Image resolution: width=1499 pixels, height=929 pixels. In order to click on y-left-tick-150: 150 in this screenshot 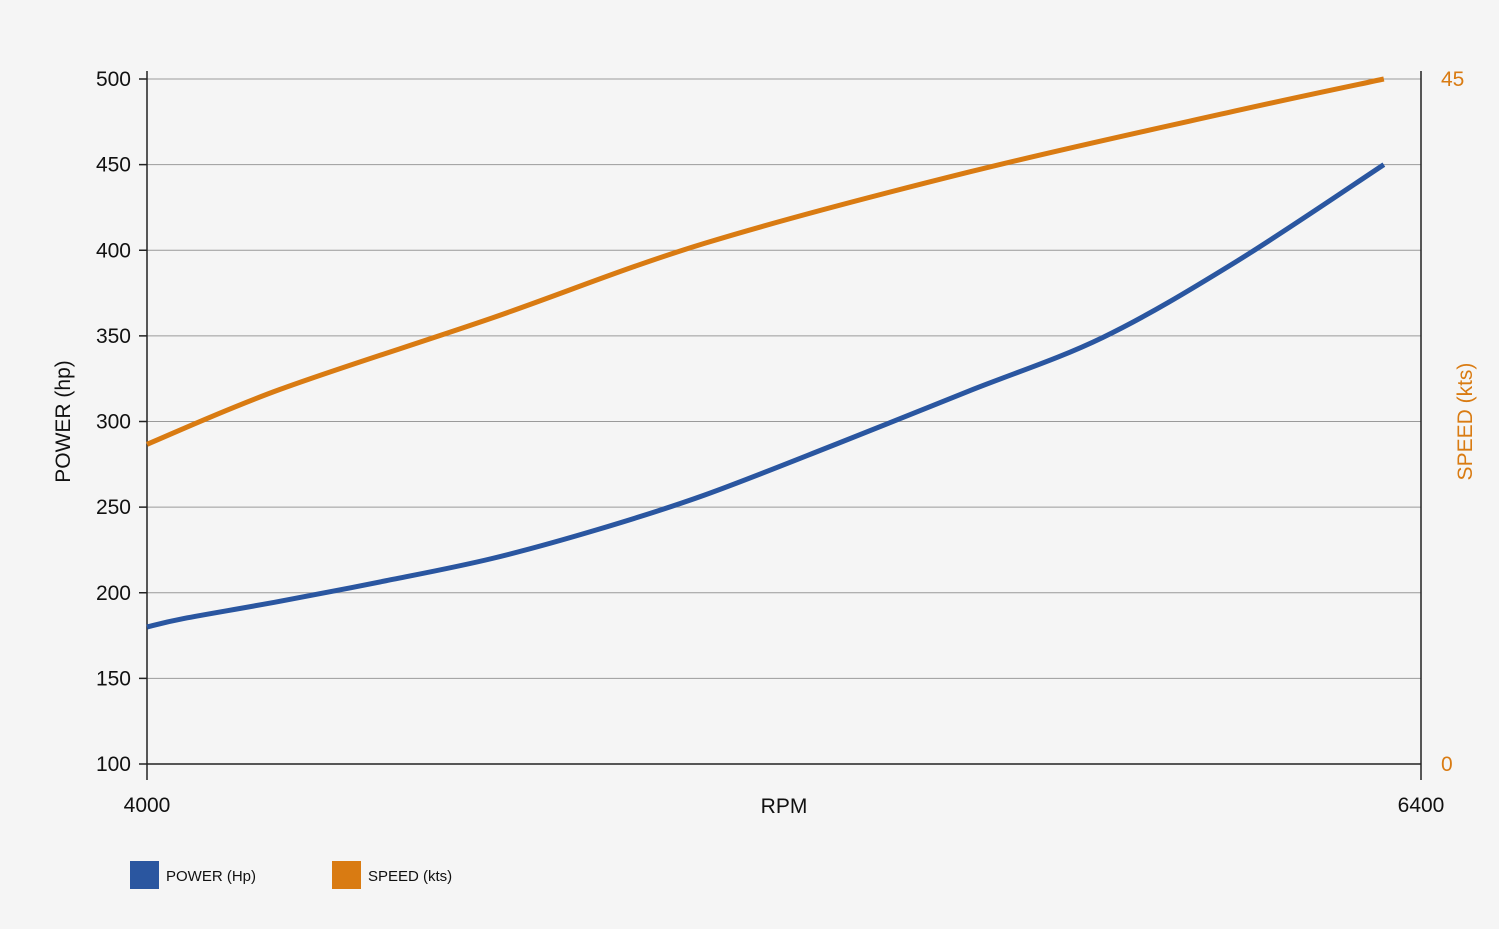, I will do `click(113, 678)`.